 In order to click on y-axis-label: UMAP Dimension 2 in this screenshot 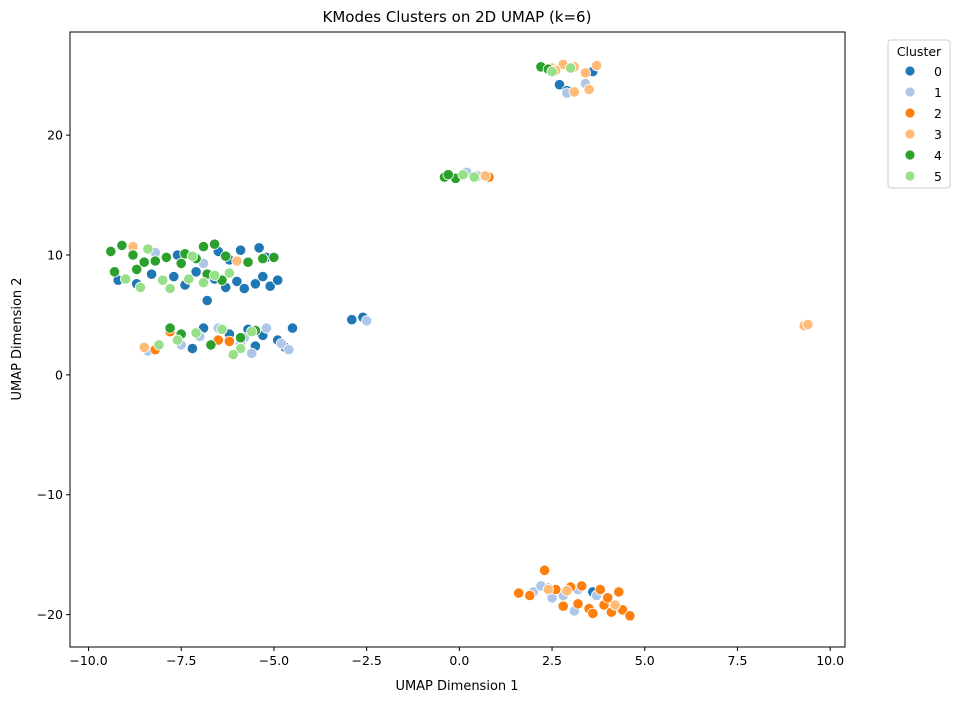, I will do `click(17, 338)`.